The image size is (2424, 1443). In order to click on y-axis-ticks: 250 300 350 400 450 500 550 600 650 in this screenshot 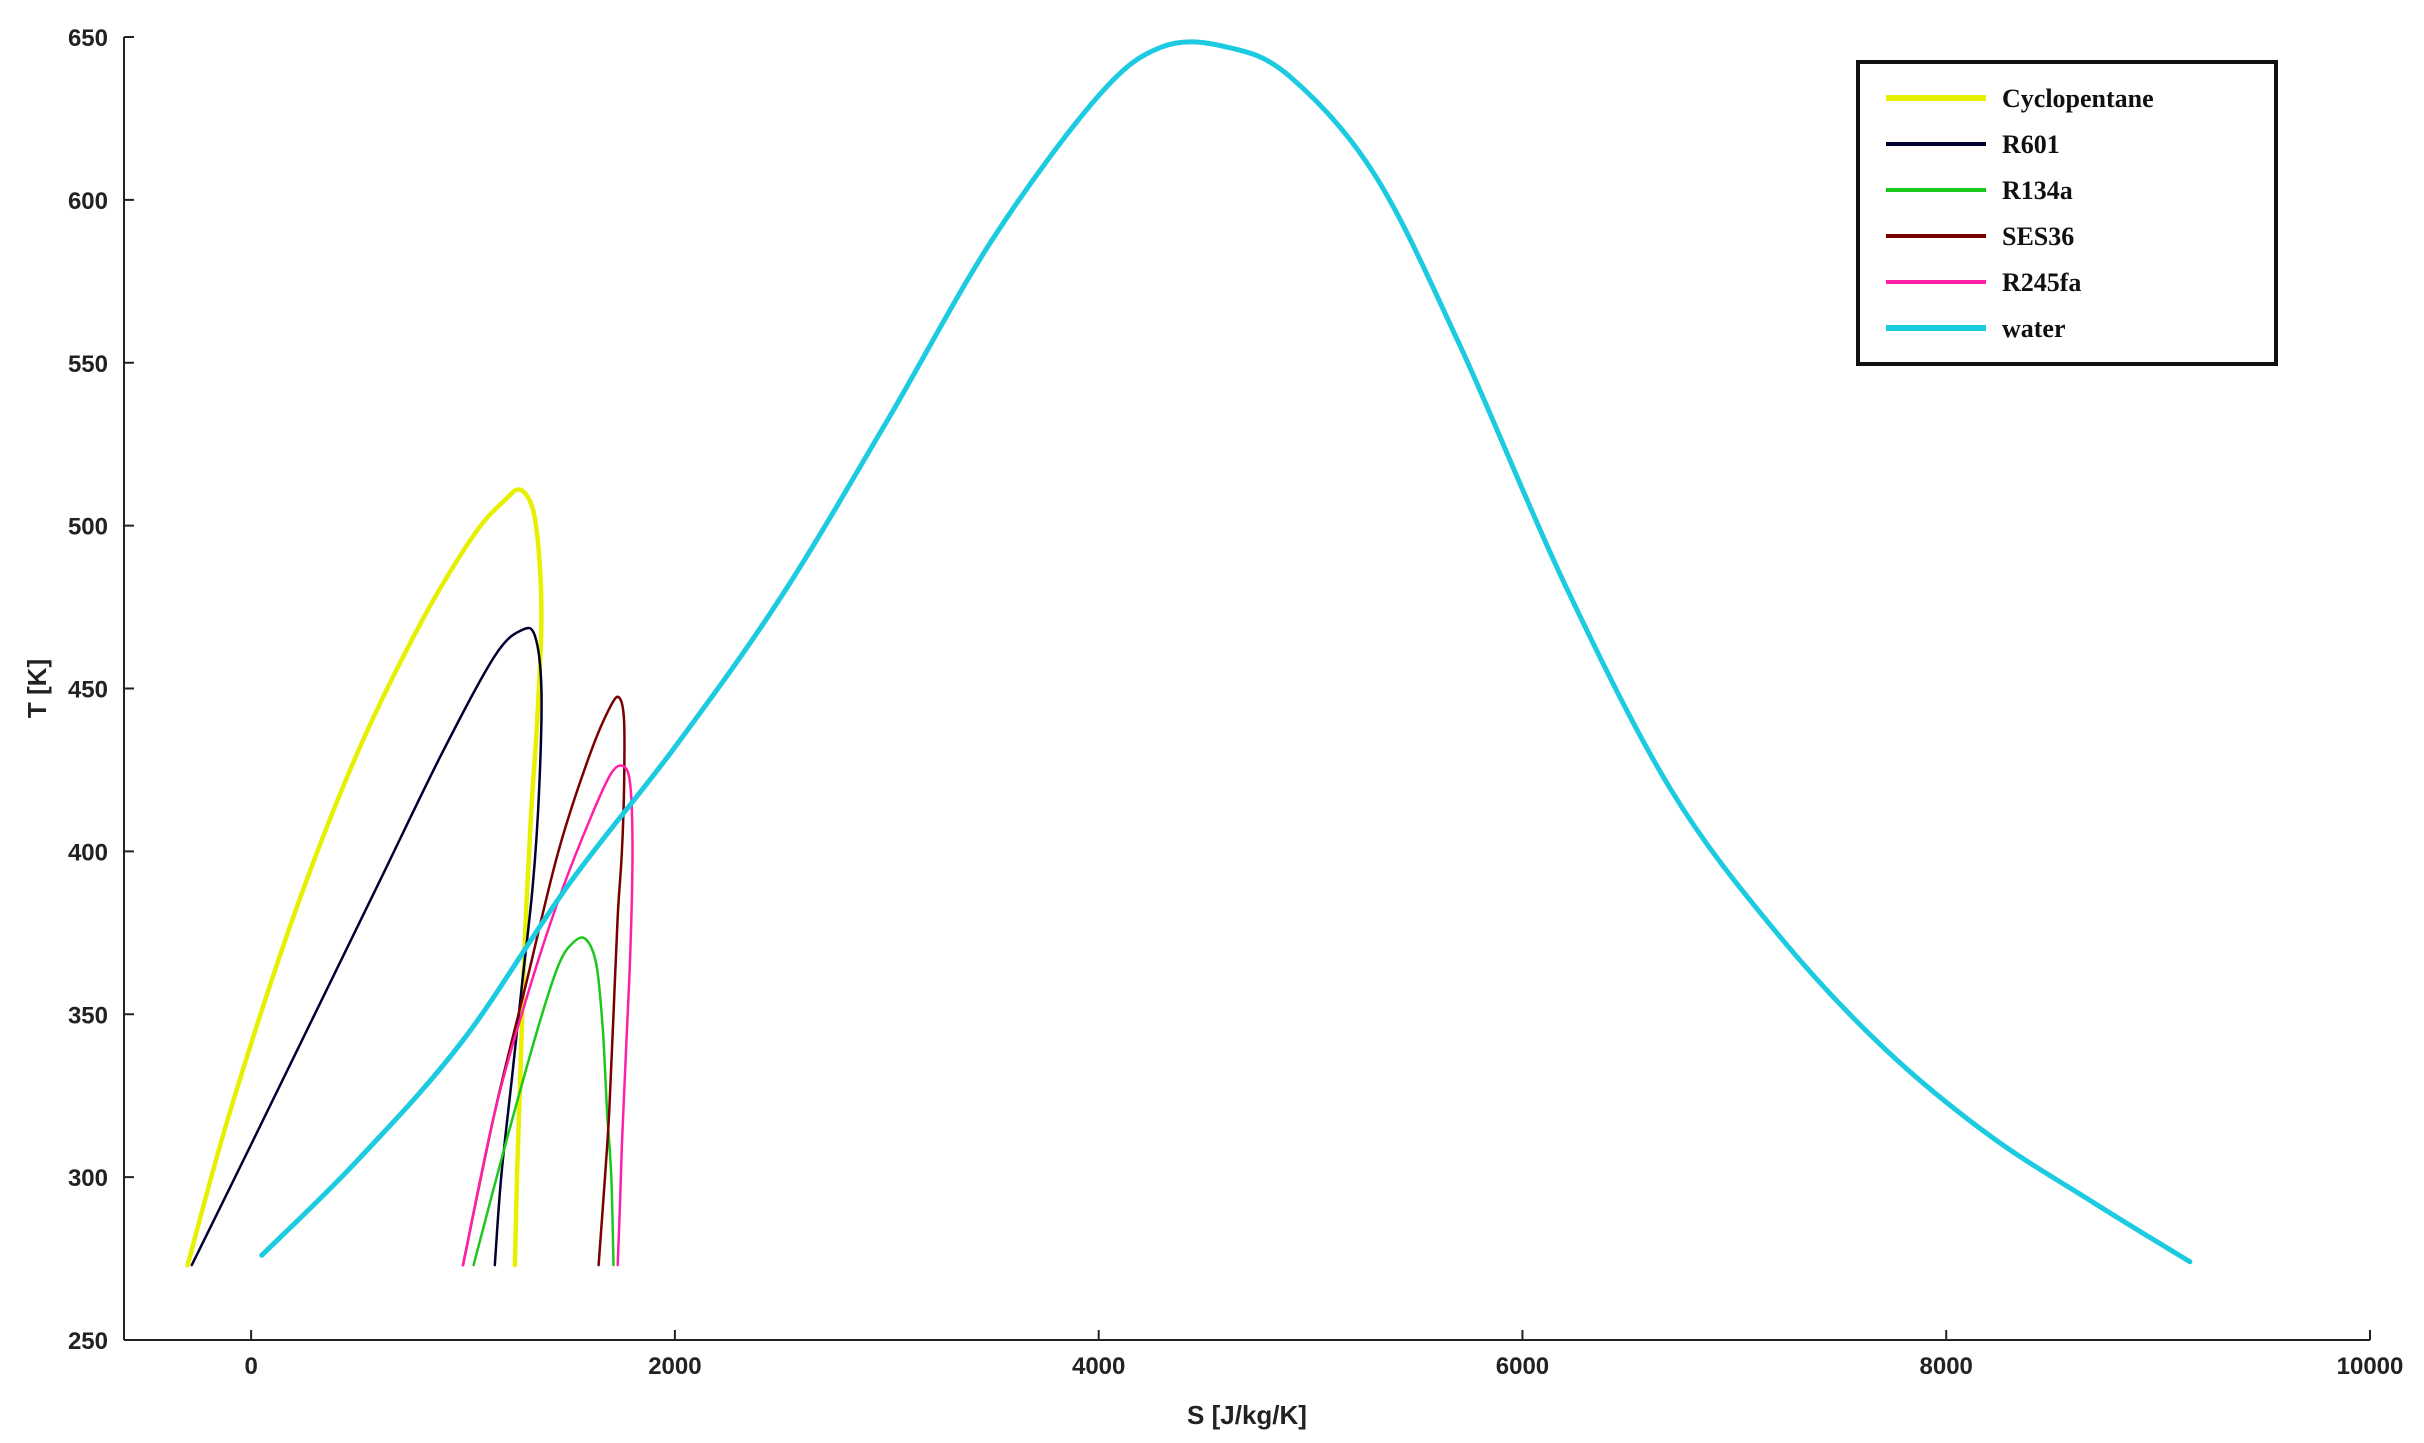, I will do `click(101, 690)`.